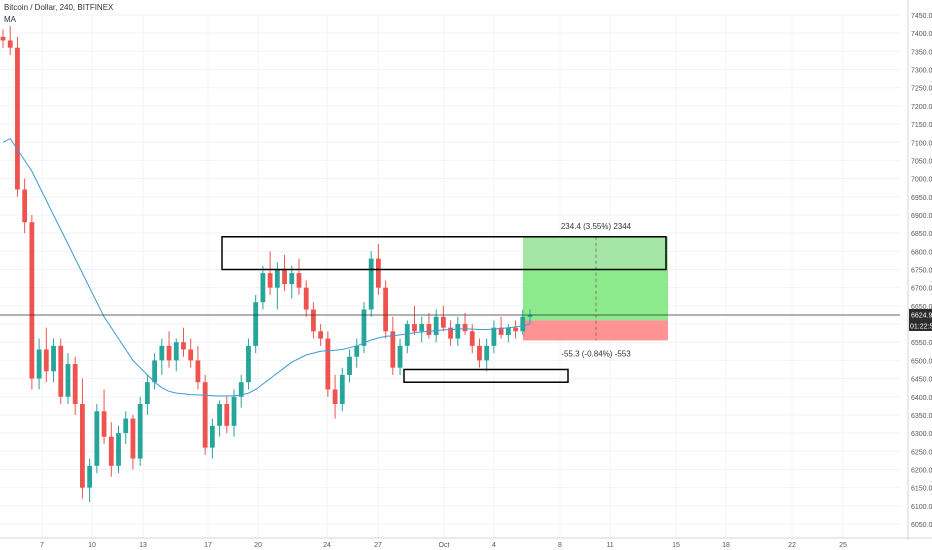 The image size is (932, 550). What do you see at coordinates (921, 343) in the screenshot?
I see `price-tick-label: 6550.0` at bounding box center [921, 343].